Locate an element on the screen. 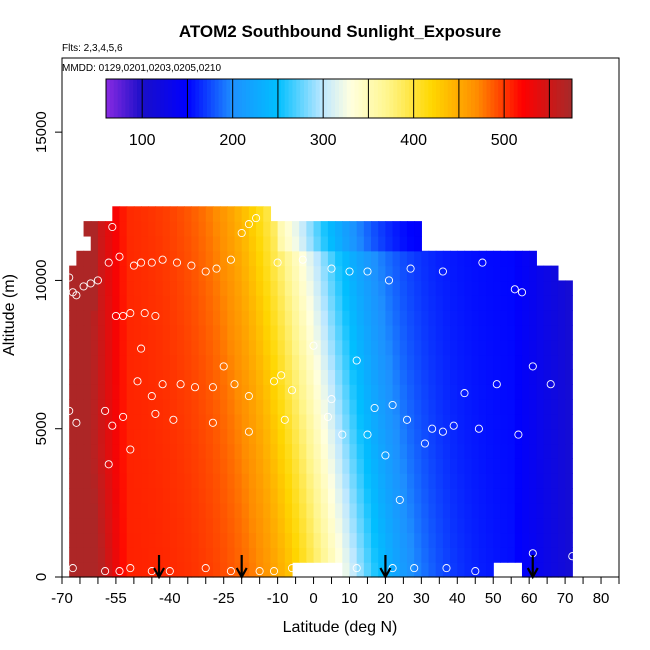 The image size is (650, 650). y-tick-label: 0 is located at coordinates (41, 577).